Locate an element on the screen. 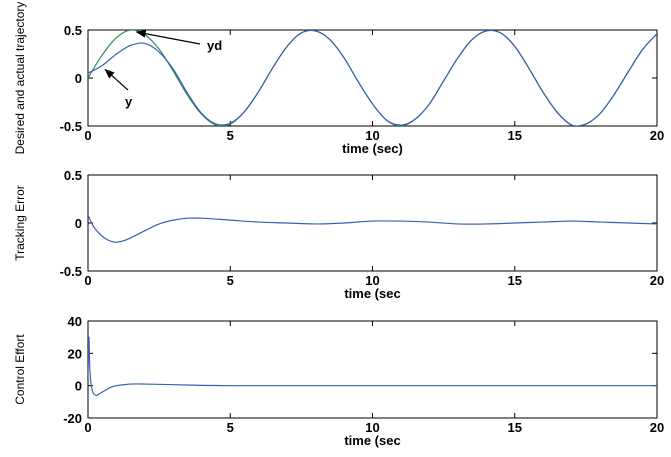  annotation-label-y: y is located at coordinates (129, 101).